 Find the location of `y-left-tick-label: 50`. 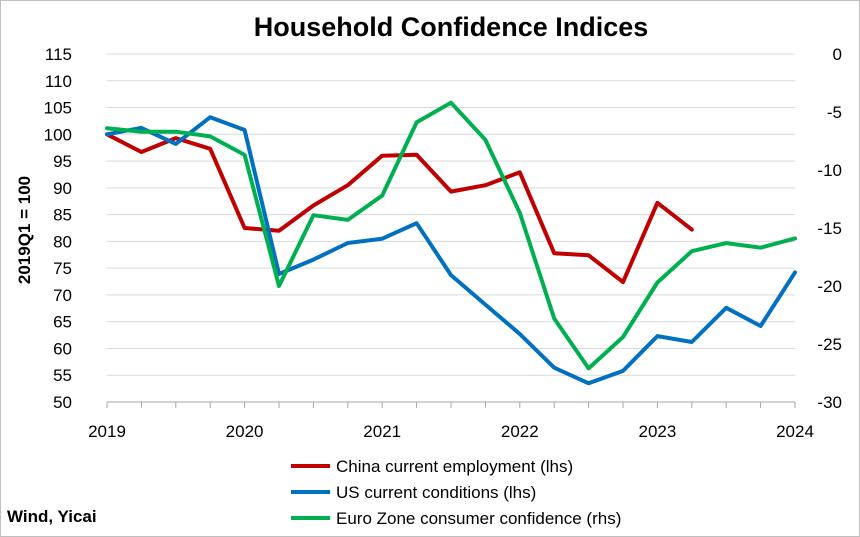

y-left-tick-label: 50 is located at coordinates (62, 402).